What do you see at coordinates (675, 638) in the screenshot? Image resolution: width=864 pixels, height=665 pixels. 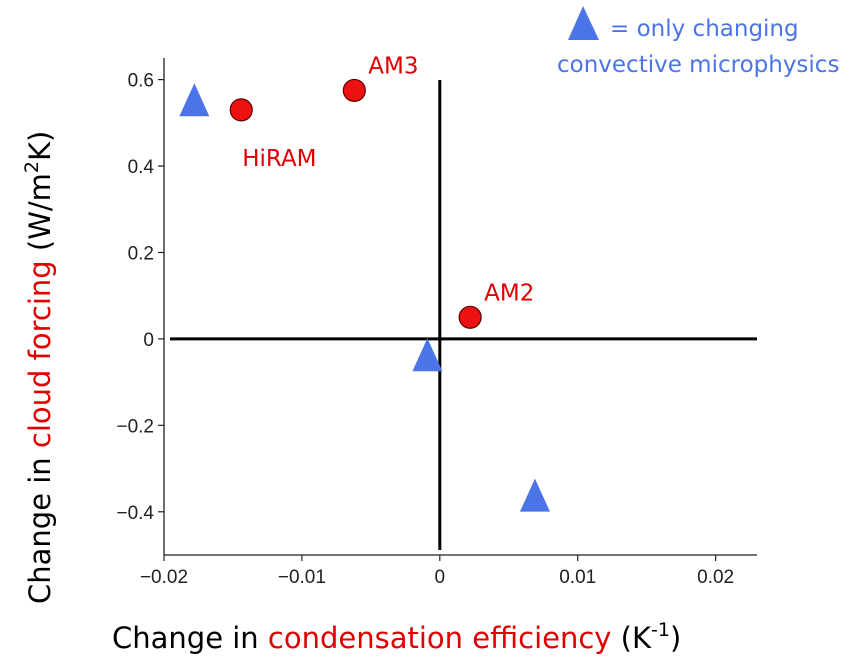 I see `x-axis-title-unit-end: )` at bounding box center [675, 638].